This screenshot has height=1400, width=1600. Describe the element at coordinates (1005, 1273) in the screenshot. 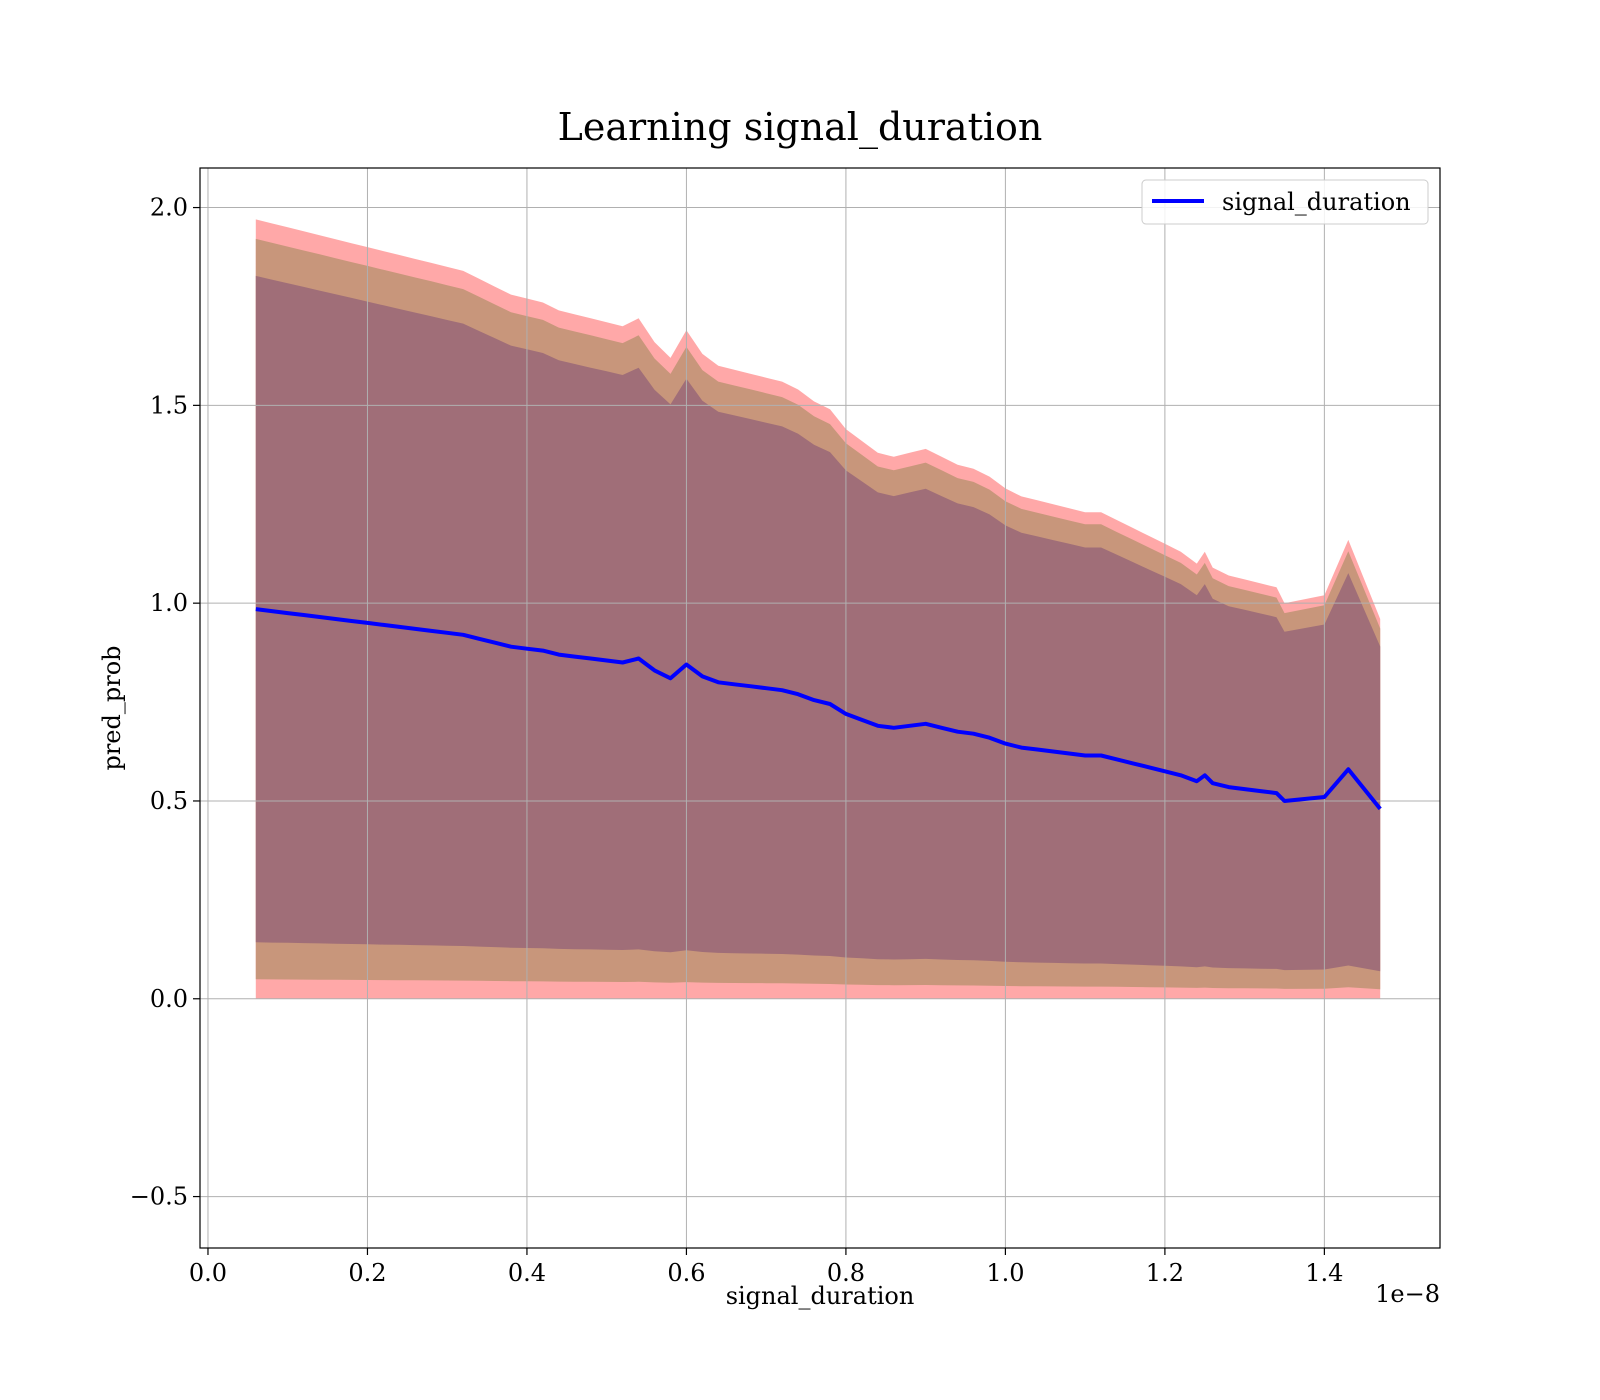

I see `x-tick-label: 1.0` at that location.